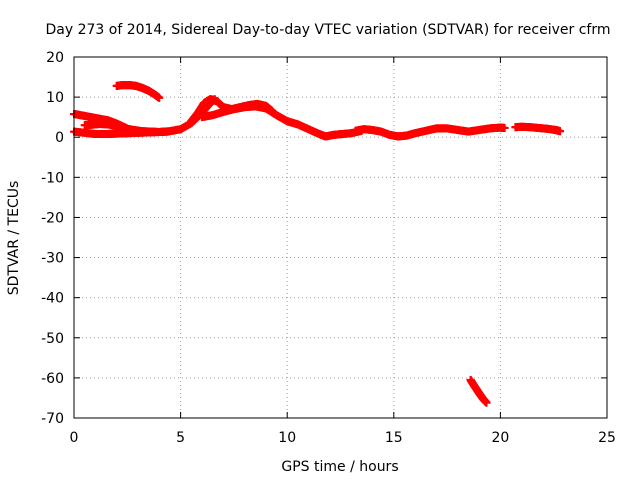  Describe the element at coordinates (59, 138) in the screenshot. I see `y-tick-label: 0` at that location.